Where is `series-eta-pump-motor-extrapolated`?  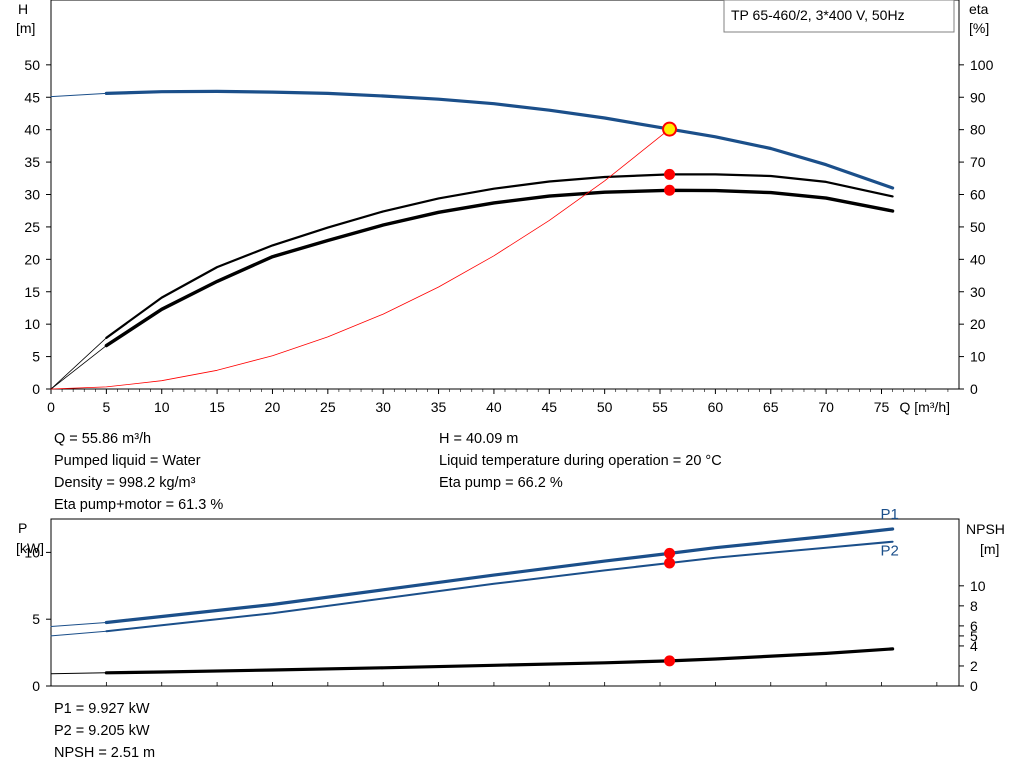 series-eta-pump-motor-extrapolated is located at coordinates (78, 367).